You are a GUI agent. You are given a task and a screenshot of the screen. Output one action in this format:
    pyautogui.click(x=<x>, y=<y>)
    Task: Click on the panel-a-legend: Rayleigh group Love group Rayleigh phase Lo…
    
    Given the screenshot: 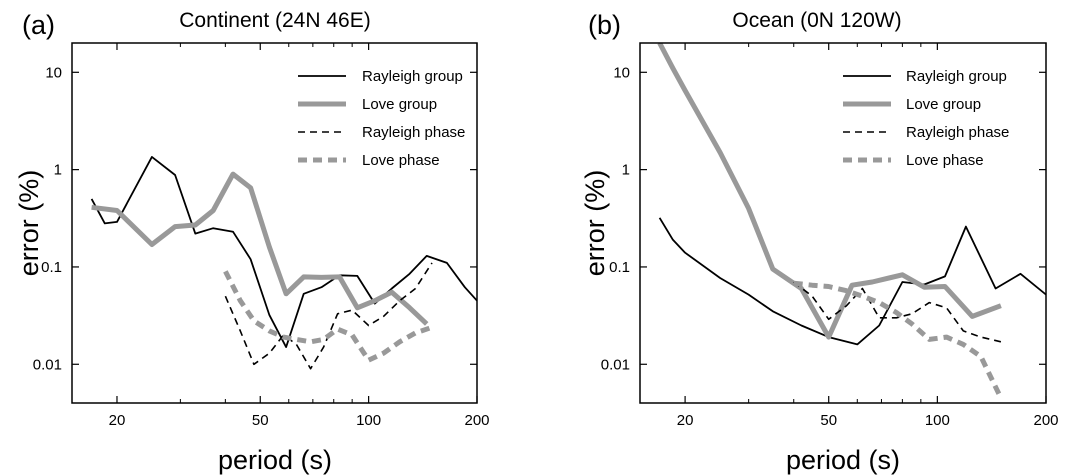 What is the action you would take?
    pyautogui.click(x=381, y=118)
    